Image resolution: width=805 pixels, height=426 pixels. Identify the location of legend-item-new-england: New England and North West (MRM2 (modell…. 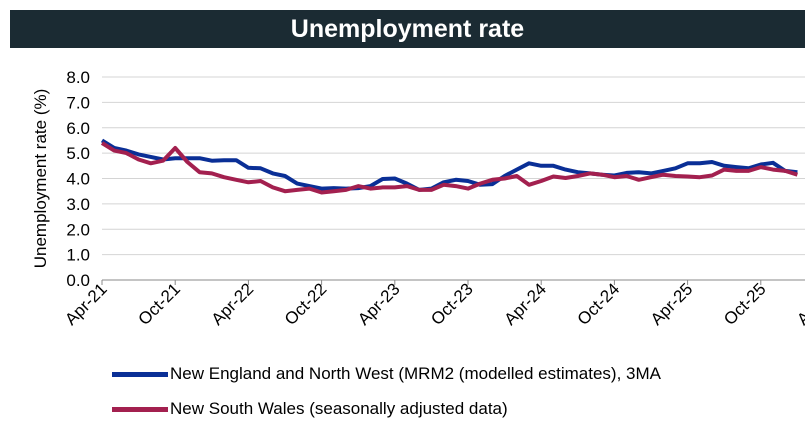
(386, 374).